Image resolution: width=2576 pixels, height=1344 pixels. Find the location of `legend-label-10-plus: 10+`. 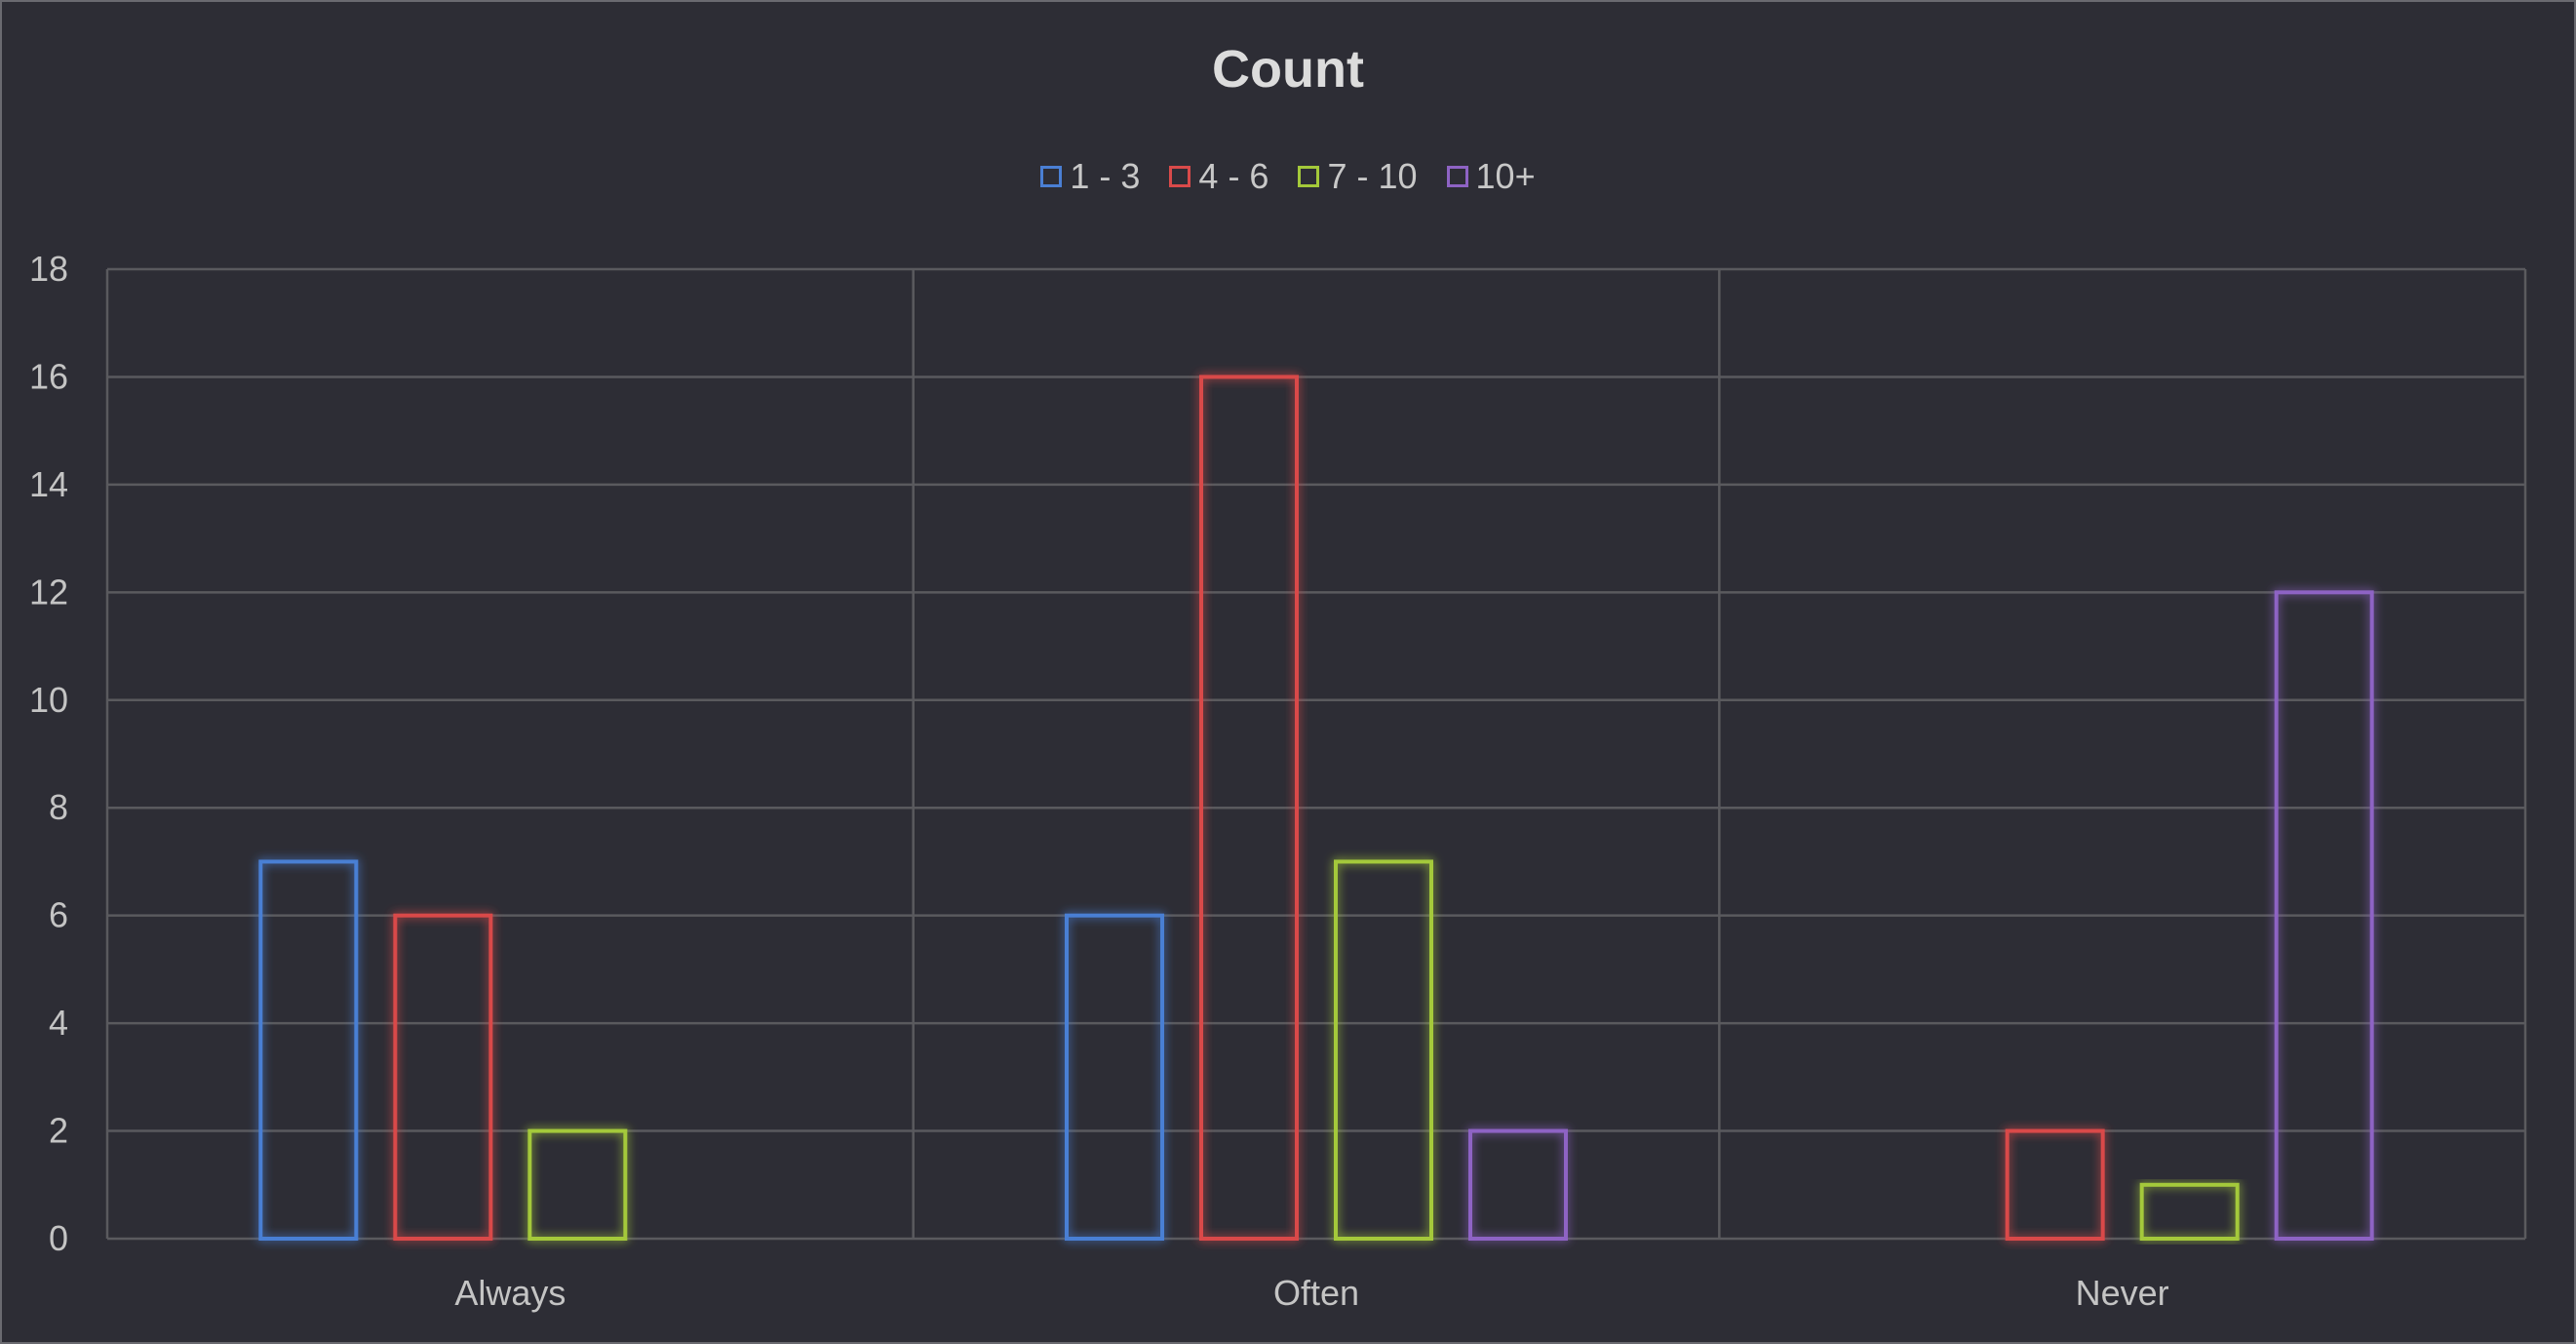

legend-label-10-plus: 10+ is located at coordinates (1505, 176).